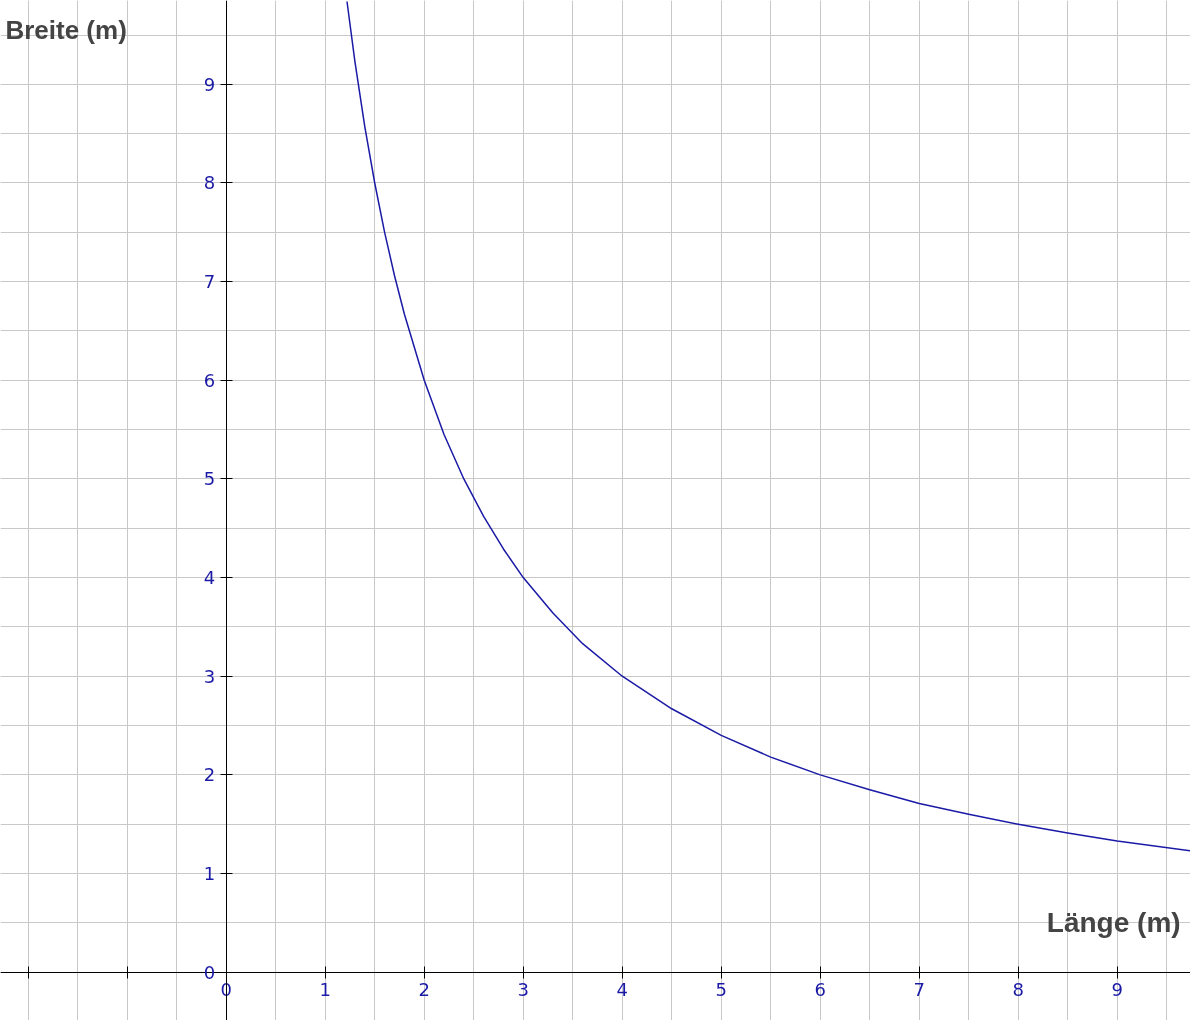  What do you see at coordinates (209, 84) in the screenshot?
I see `y-tick-label: 9` at bounding box center [209, 84].